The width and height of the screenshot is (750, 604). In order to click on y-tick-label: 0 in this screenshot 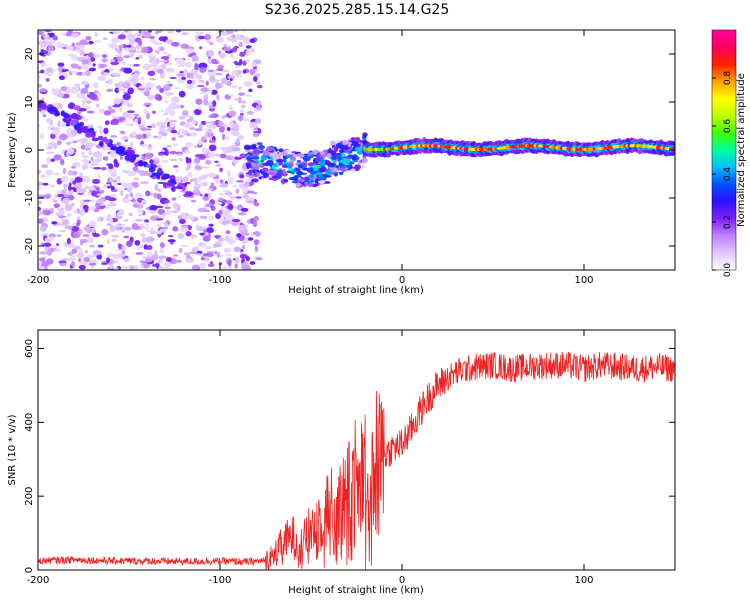, I will do `click(29, 570)`.